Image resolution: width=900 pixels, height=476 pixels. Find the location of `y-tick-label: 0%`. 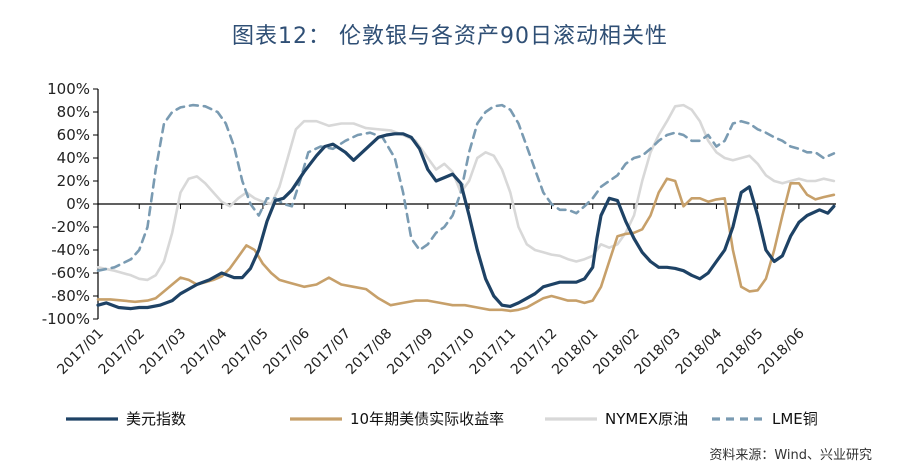

y-tick-label: 0% is located at coordinates (78, 204).